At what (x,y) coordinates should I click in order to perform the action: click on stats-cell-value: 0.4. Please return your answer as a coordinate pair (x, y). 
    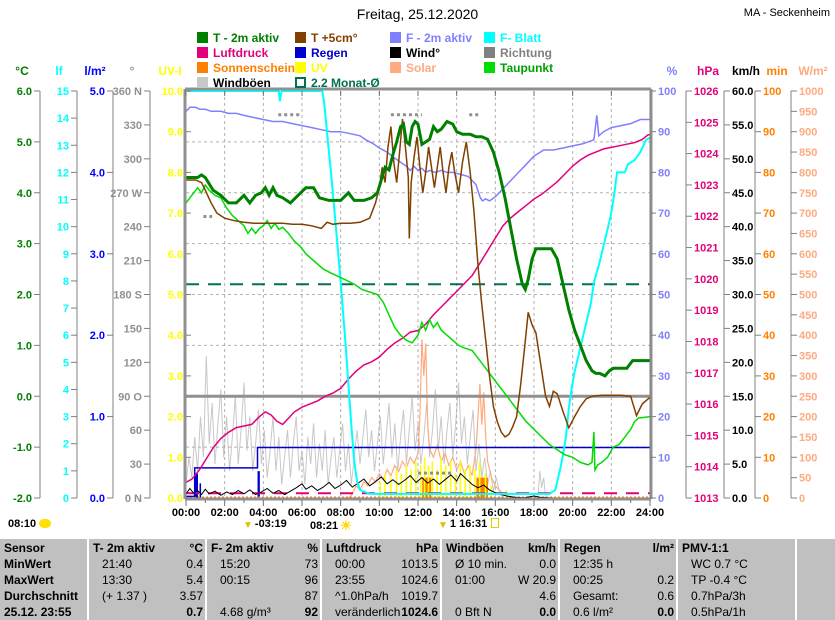
    Looking at the image, I should click on (194, 564).